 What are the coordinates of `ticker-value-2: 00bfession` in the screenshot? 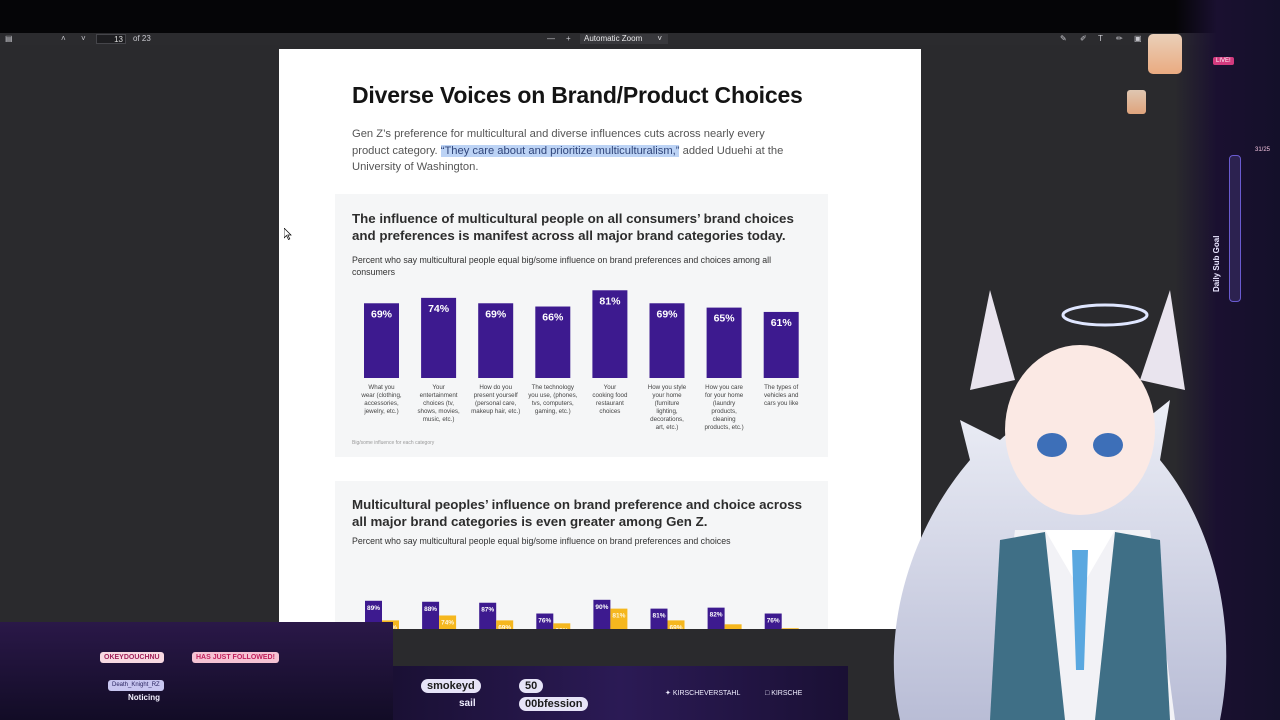 It's located at (554, 704).